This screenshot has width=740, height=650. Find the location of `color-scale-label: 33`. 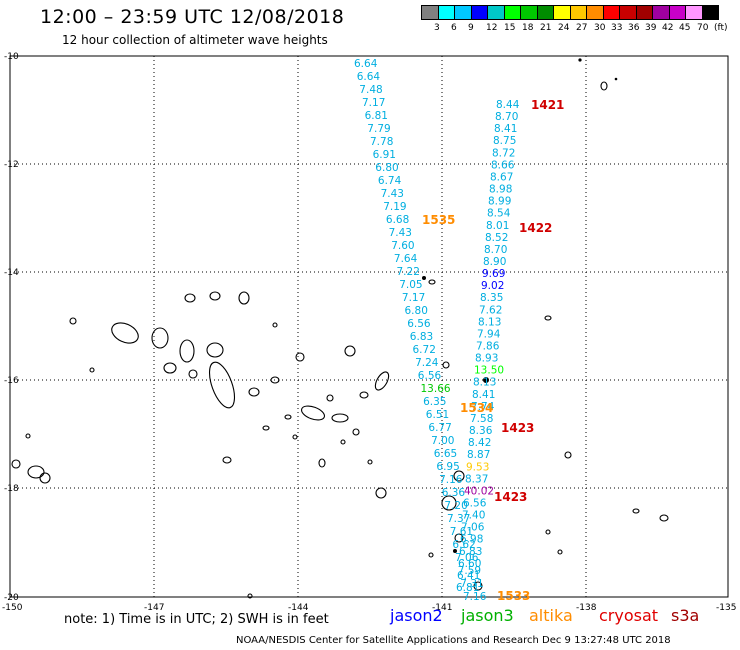

color-scale-label: 33 is located at coordinates (617, 28).